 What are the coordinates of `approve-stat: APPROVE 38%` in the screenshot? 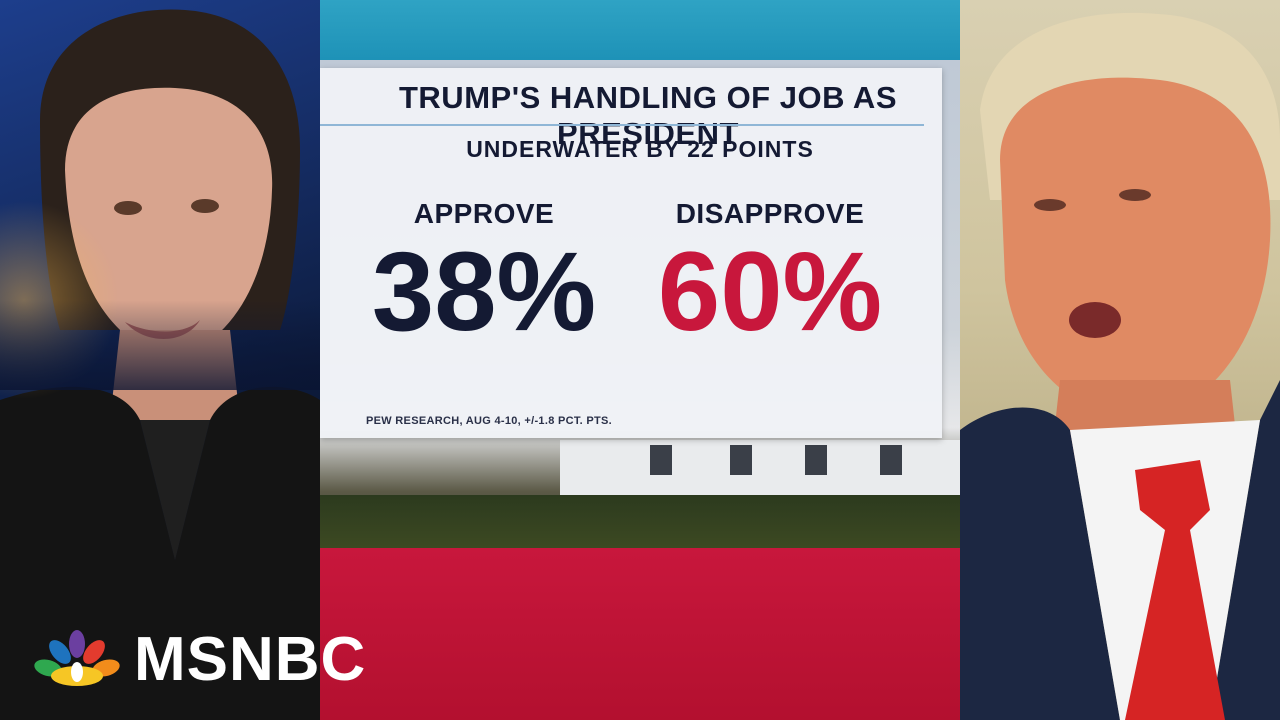 It's located at (484, 273).